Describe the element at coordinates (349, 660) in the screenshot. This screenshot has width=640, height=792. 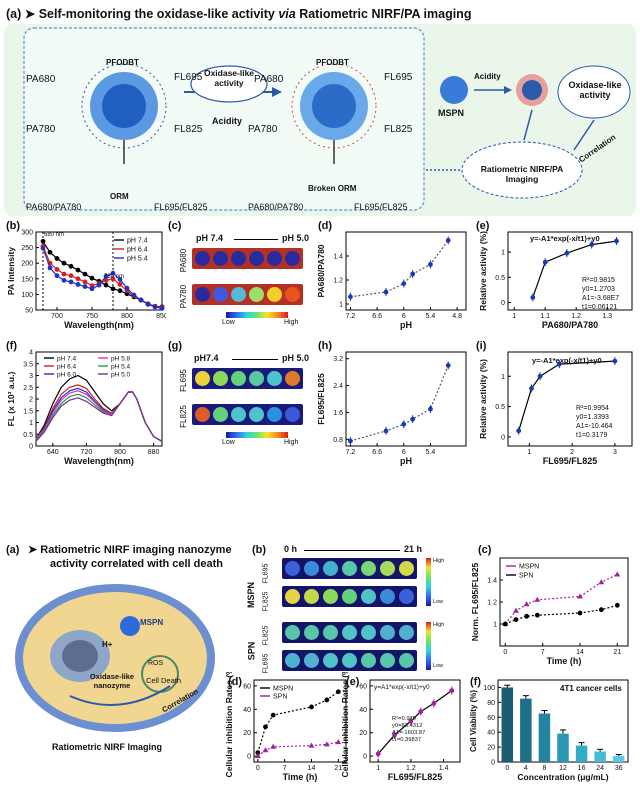
I see `bb-row-spn-fl695` at that location.